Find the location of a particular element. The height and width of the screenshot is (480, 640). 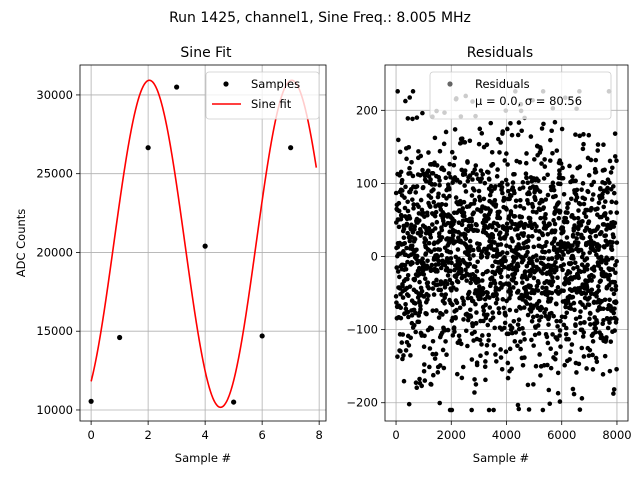

sine-fit-ytick-label: 30000 is located at coordinates (54, 95).